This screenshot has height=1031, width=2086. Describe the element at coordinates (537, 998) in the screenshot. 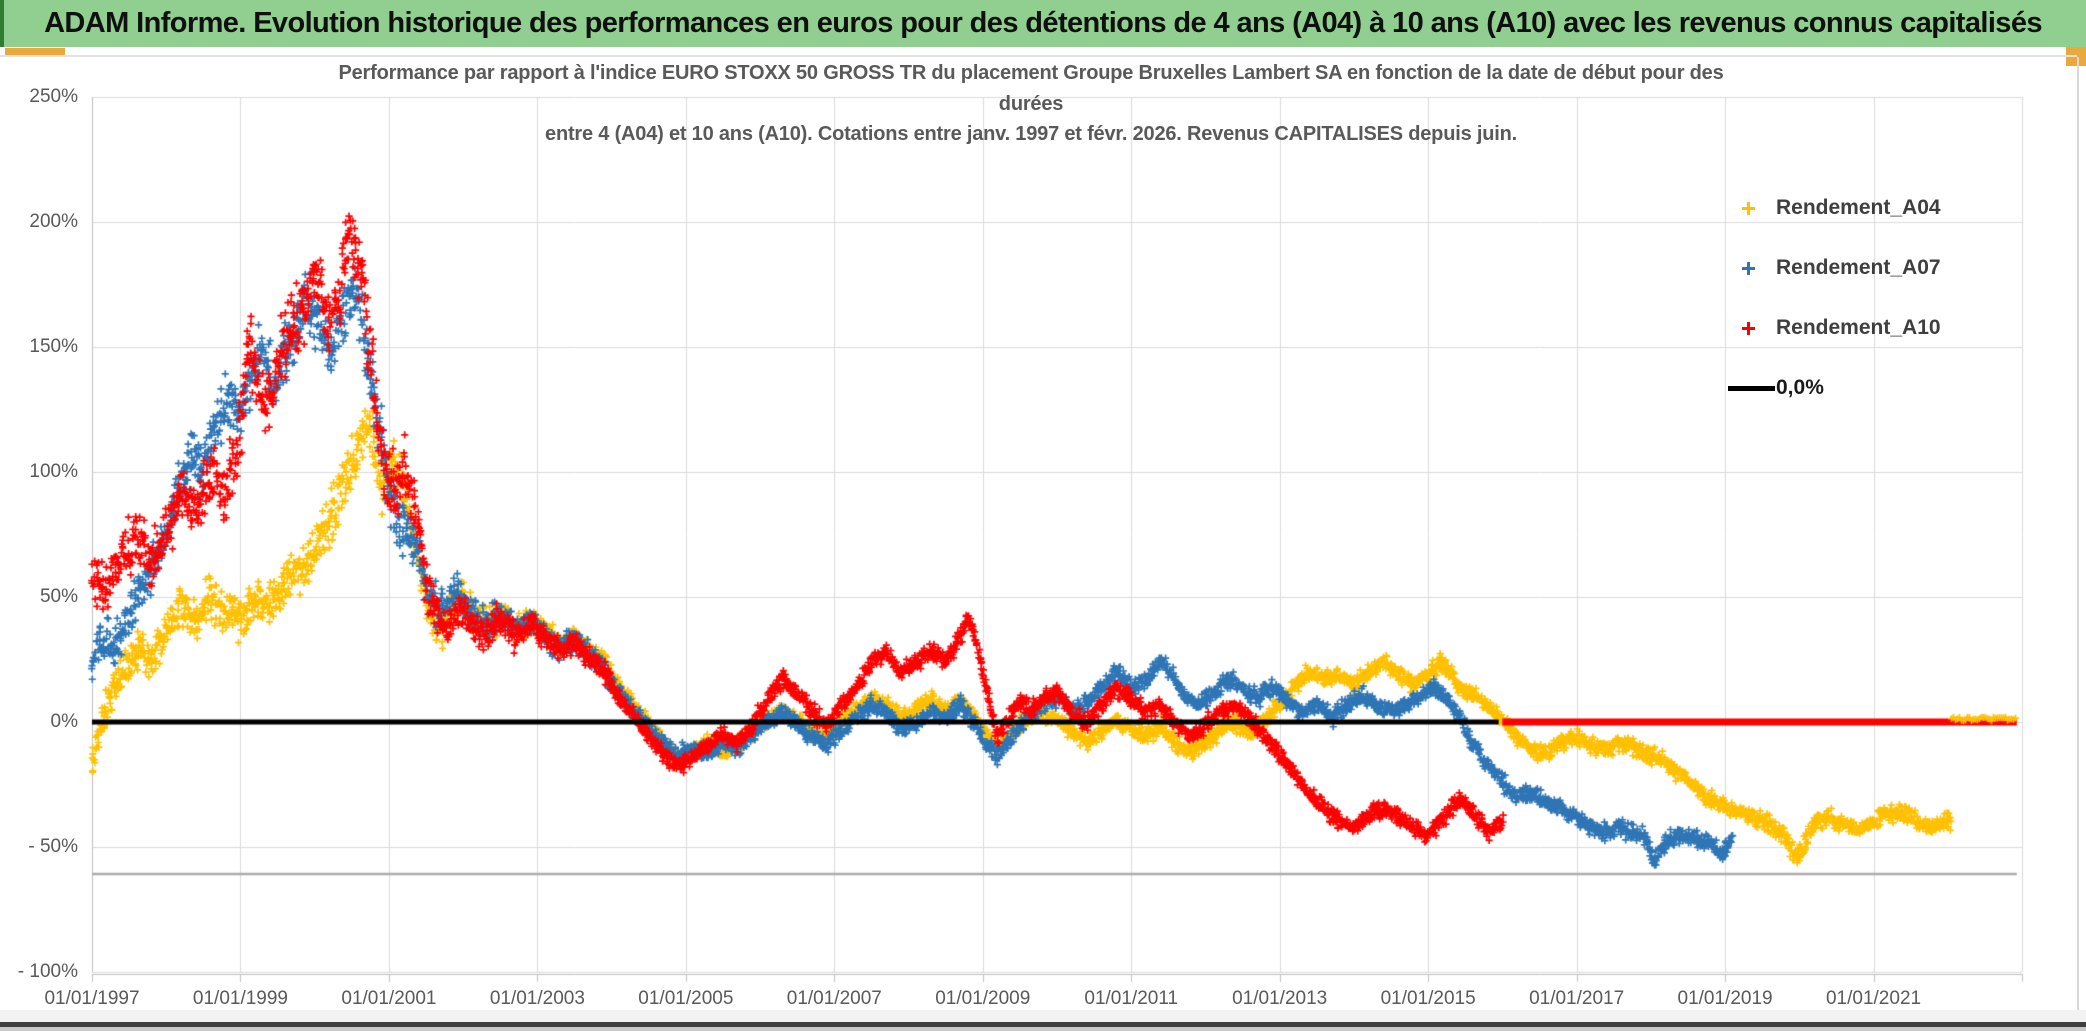

I see `x-tick-label: 01/01/2003` at that location.